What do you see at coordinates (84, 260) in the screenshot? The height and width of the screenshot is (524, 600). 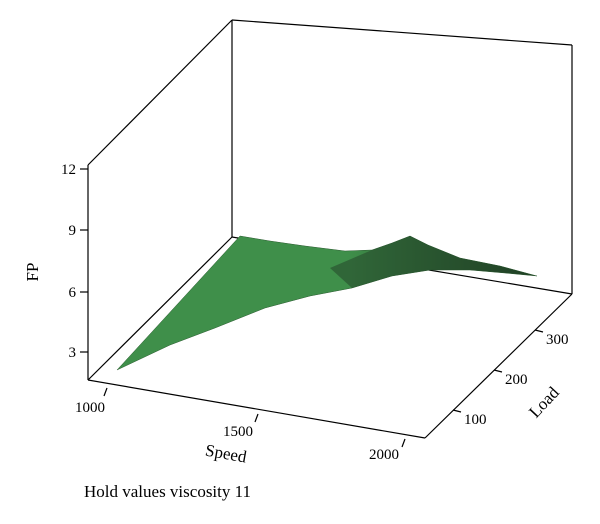 I see `z-ticks` at bounding box center [84, 260].